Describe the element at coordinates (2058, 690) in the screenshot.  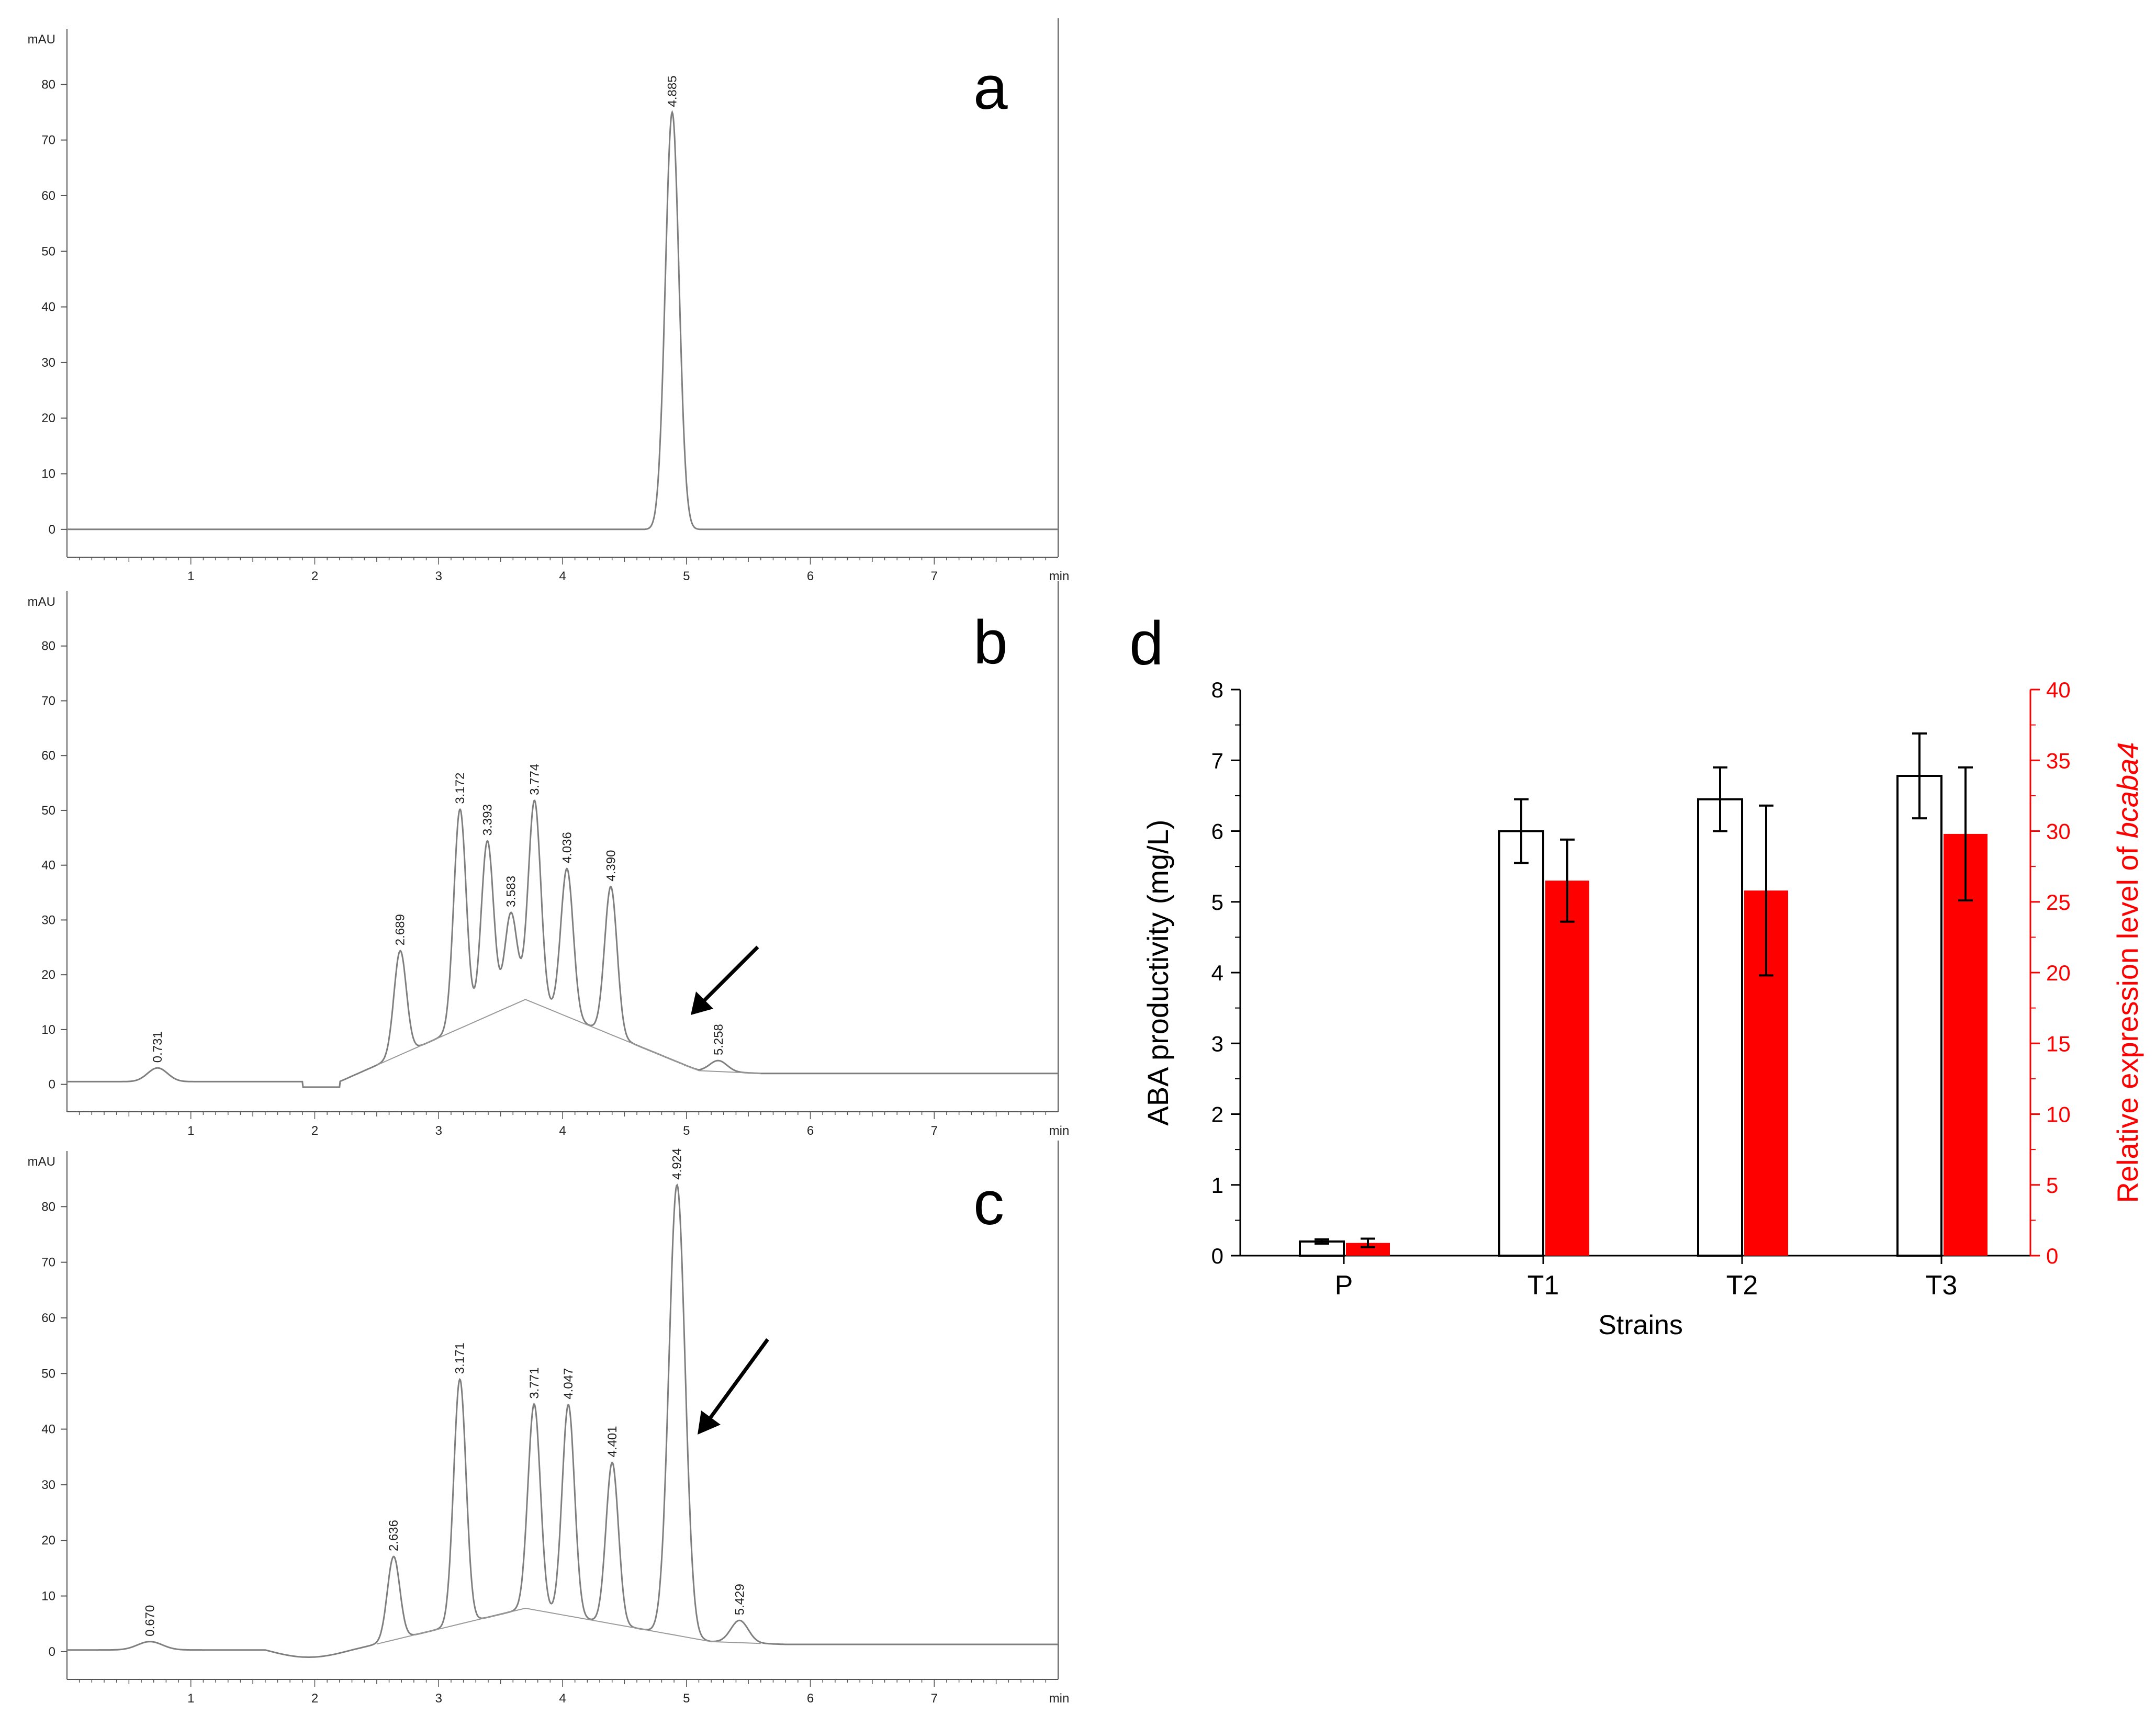
I see `right-tick-label: 40` at that location.